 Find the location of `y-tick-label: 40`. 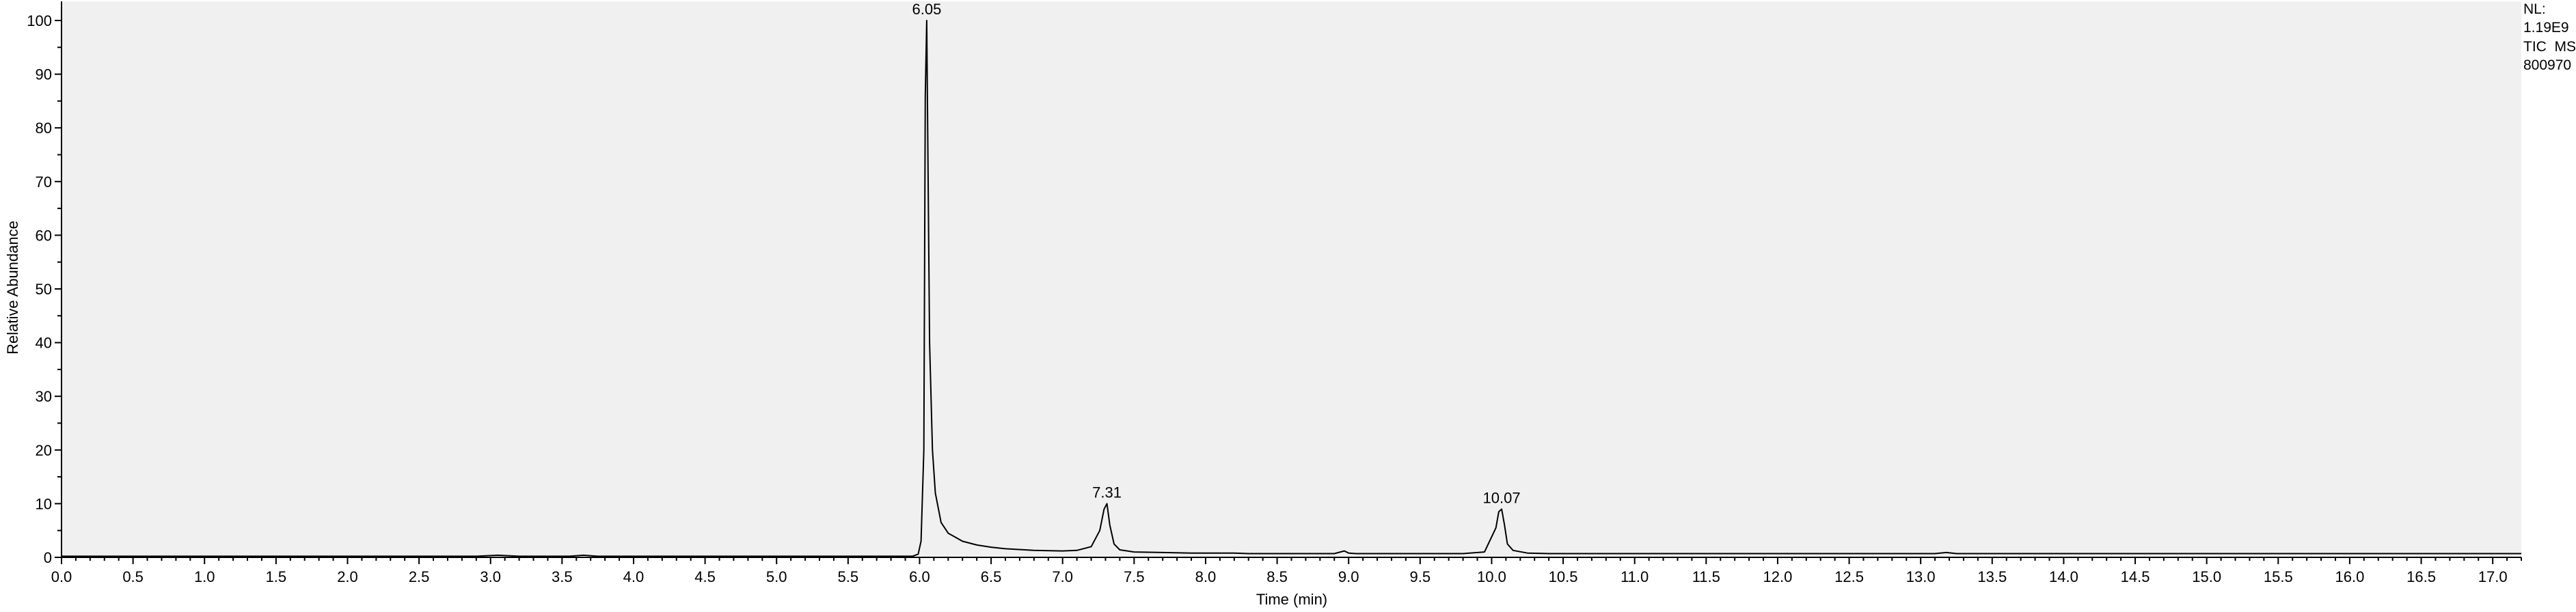

y-tick-label: 40 is located at coordinates (44, 343).